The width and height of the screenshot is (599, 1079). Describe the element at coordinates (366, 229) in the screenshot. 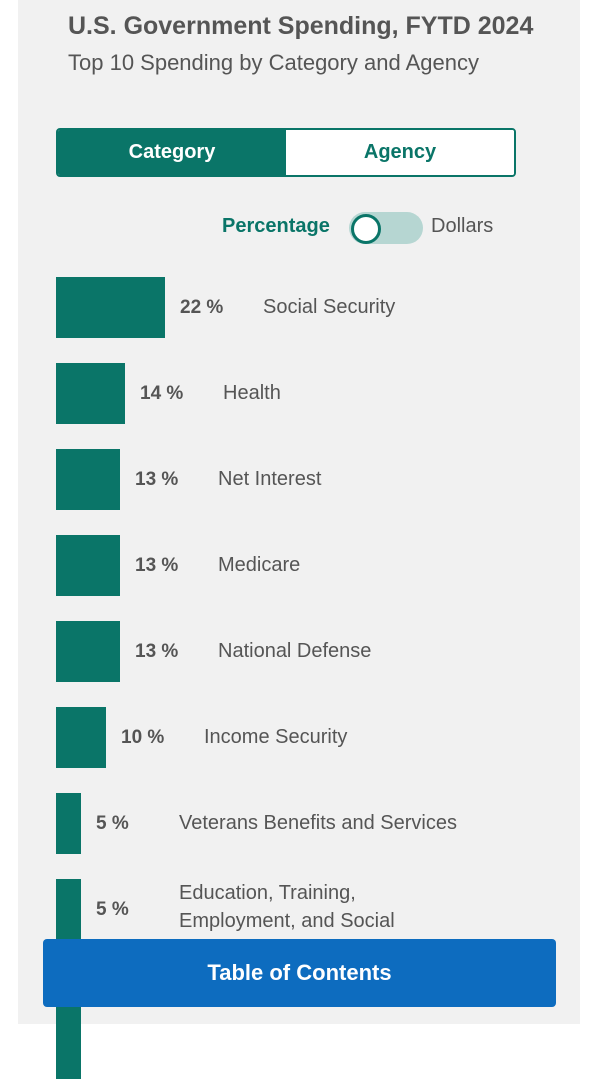

I see `toggle-knob` at that location.